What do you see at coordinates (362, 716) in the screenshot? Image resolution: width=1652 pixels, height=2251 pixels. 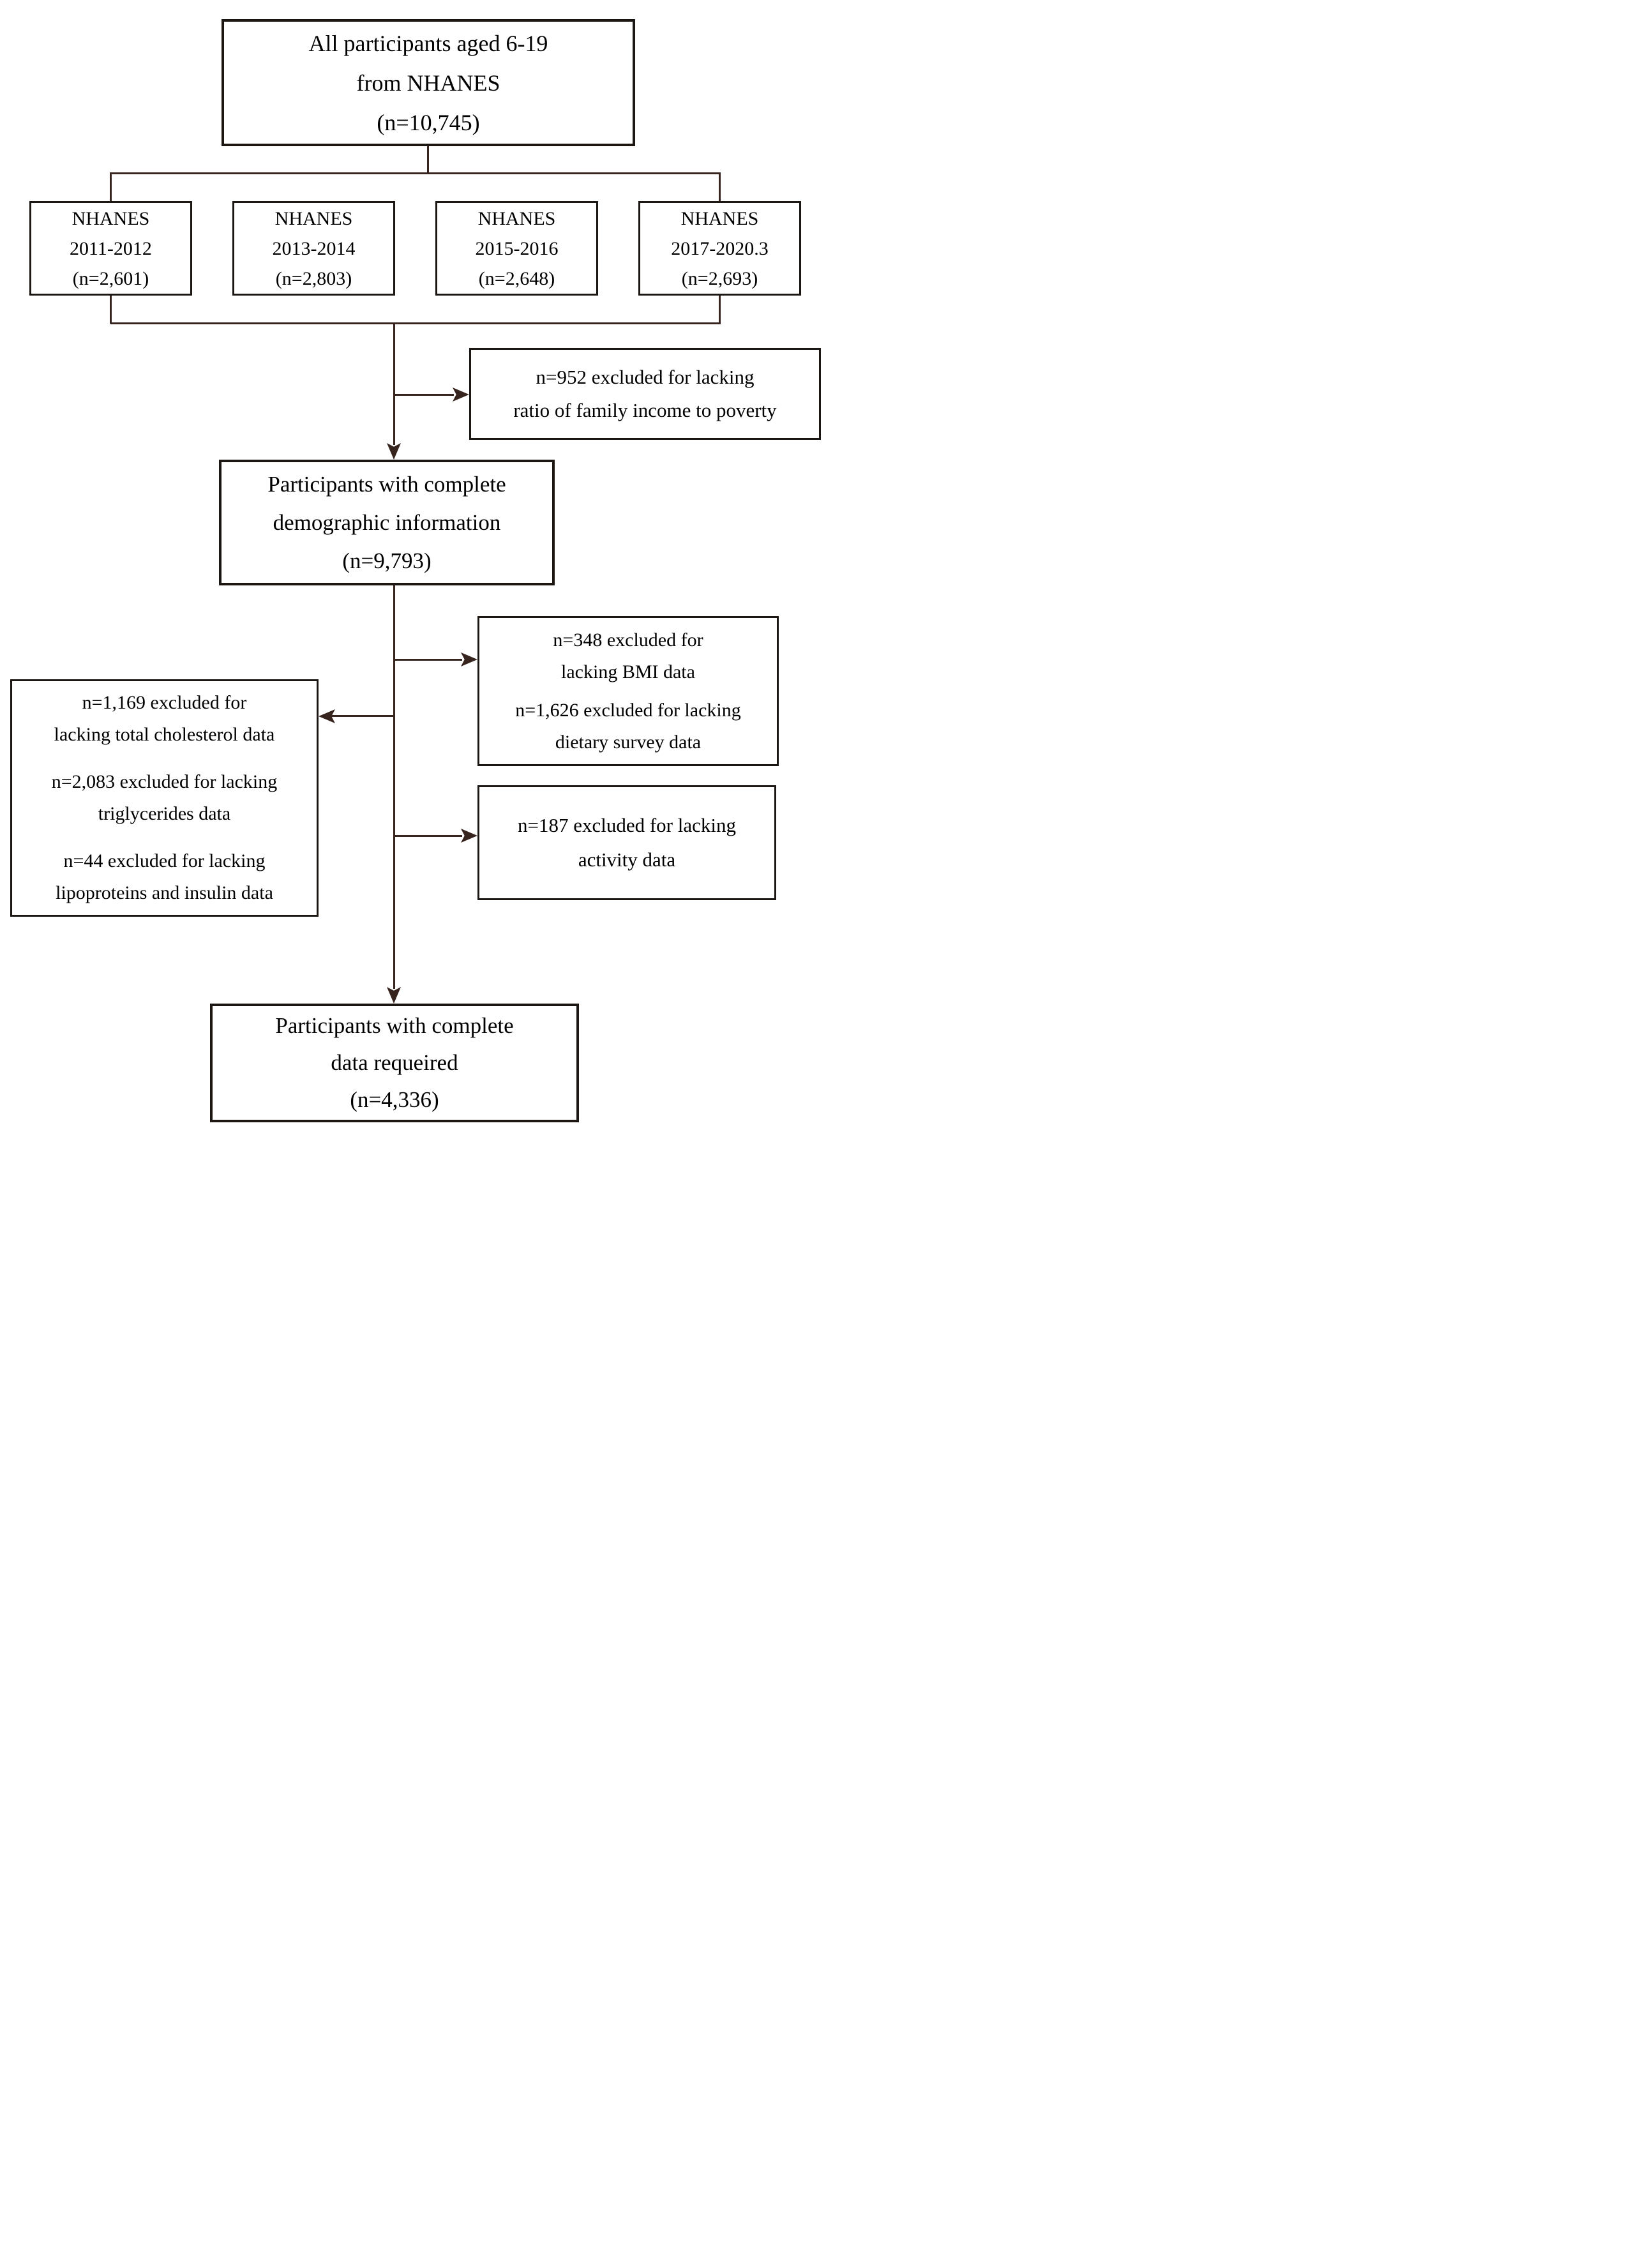 I see `connector-branch-labs` at bounding box center [362, 716].